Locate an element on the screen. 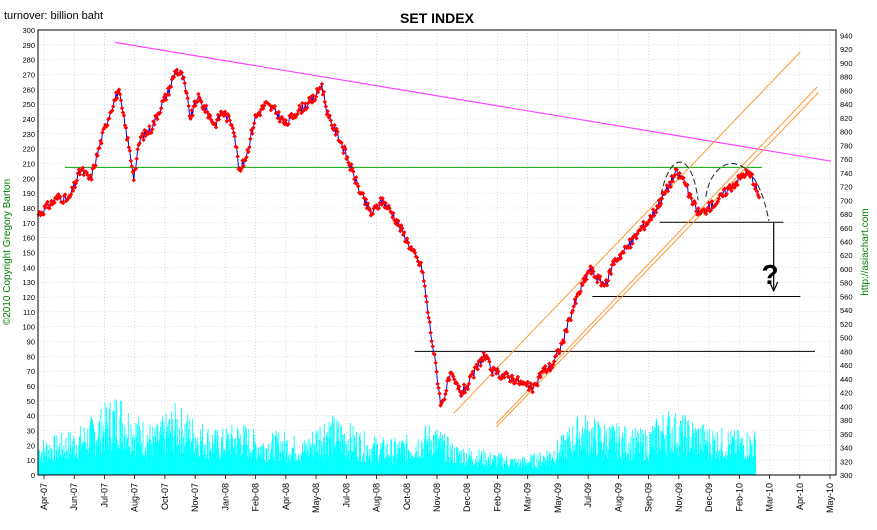 The height and width of the screenshot is (530, 877). left-tick-label: 110 is located at coordinates (29, 312).